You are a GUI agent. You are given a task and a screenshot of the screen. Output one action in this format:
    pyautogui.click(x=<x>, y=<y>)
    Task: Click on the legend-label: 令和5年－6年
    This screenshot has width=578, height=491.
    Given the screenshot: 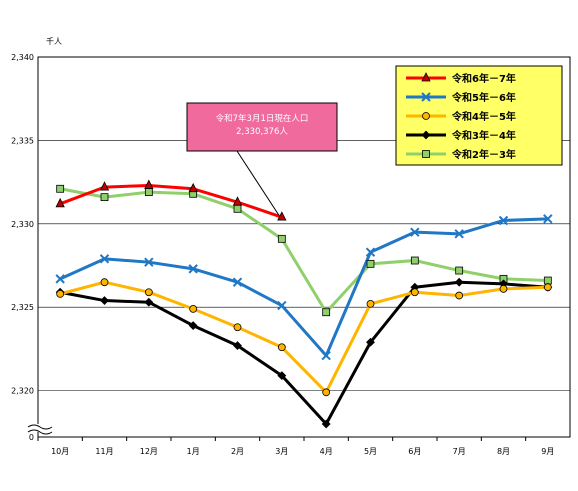 What is the action you would take?
    pyautogui.click(x=483, y=97)
    